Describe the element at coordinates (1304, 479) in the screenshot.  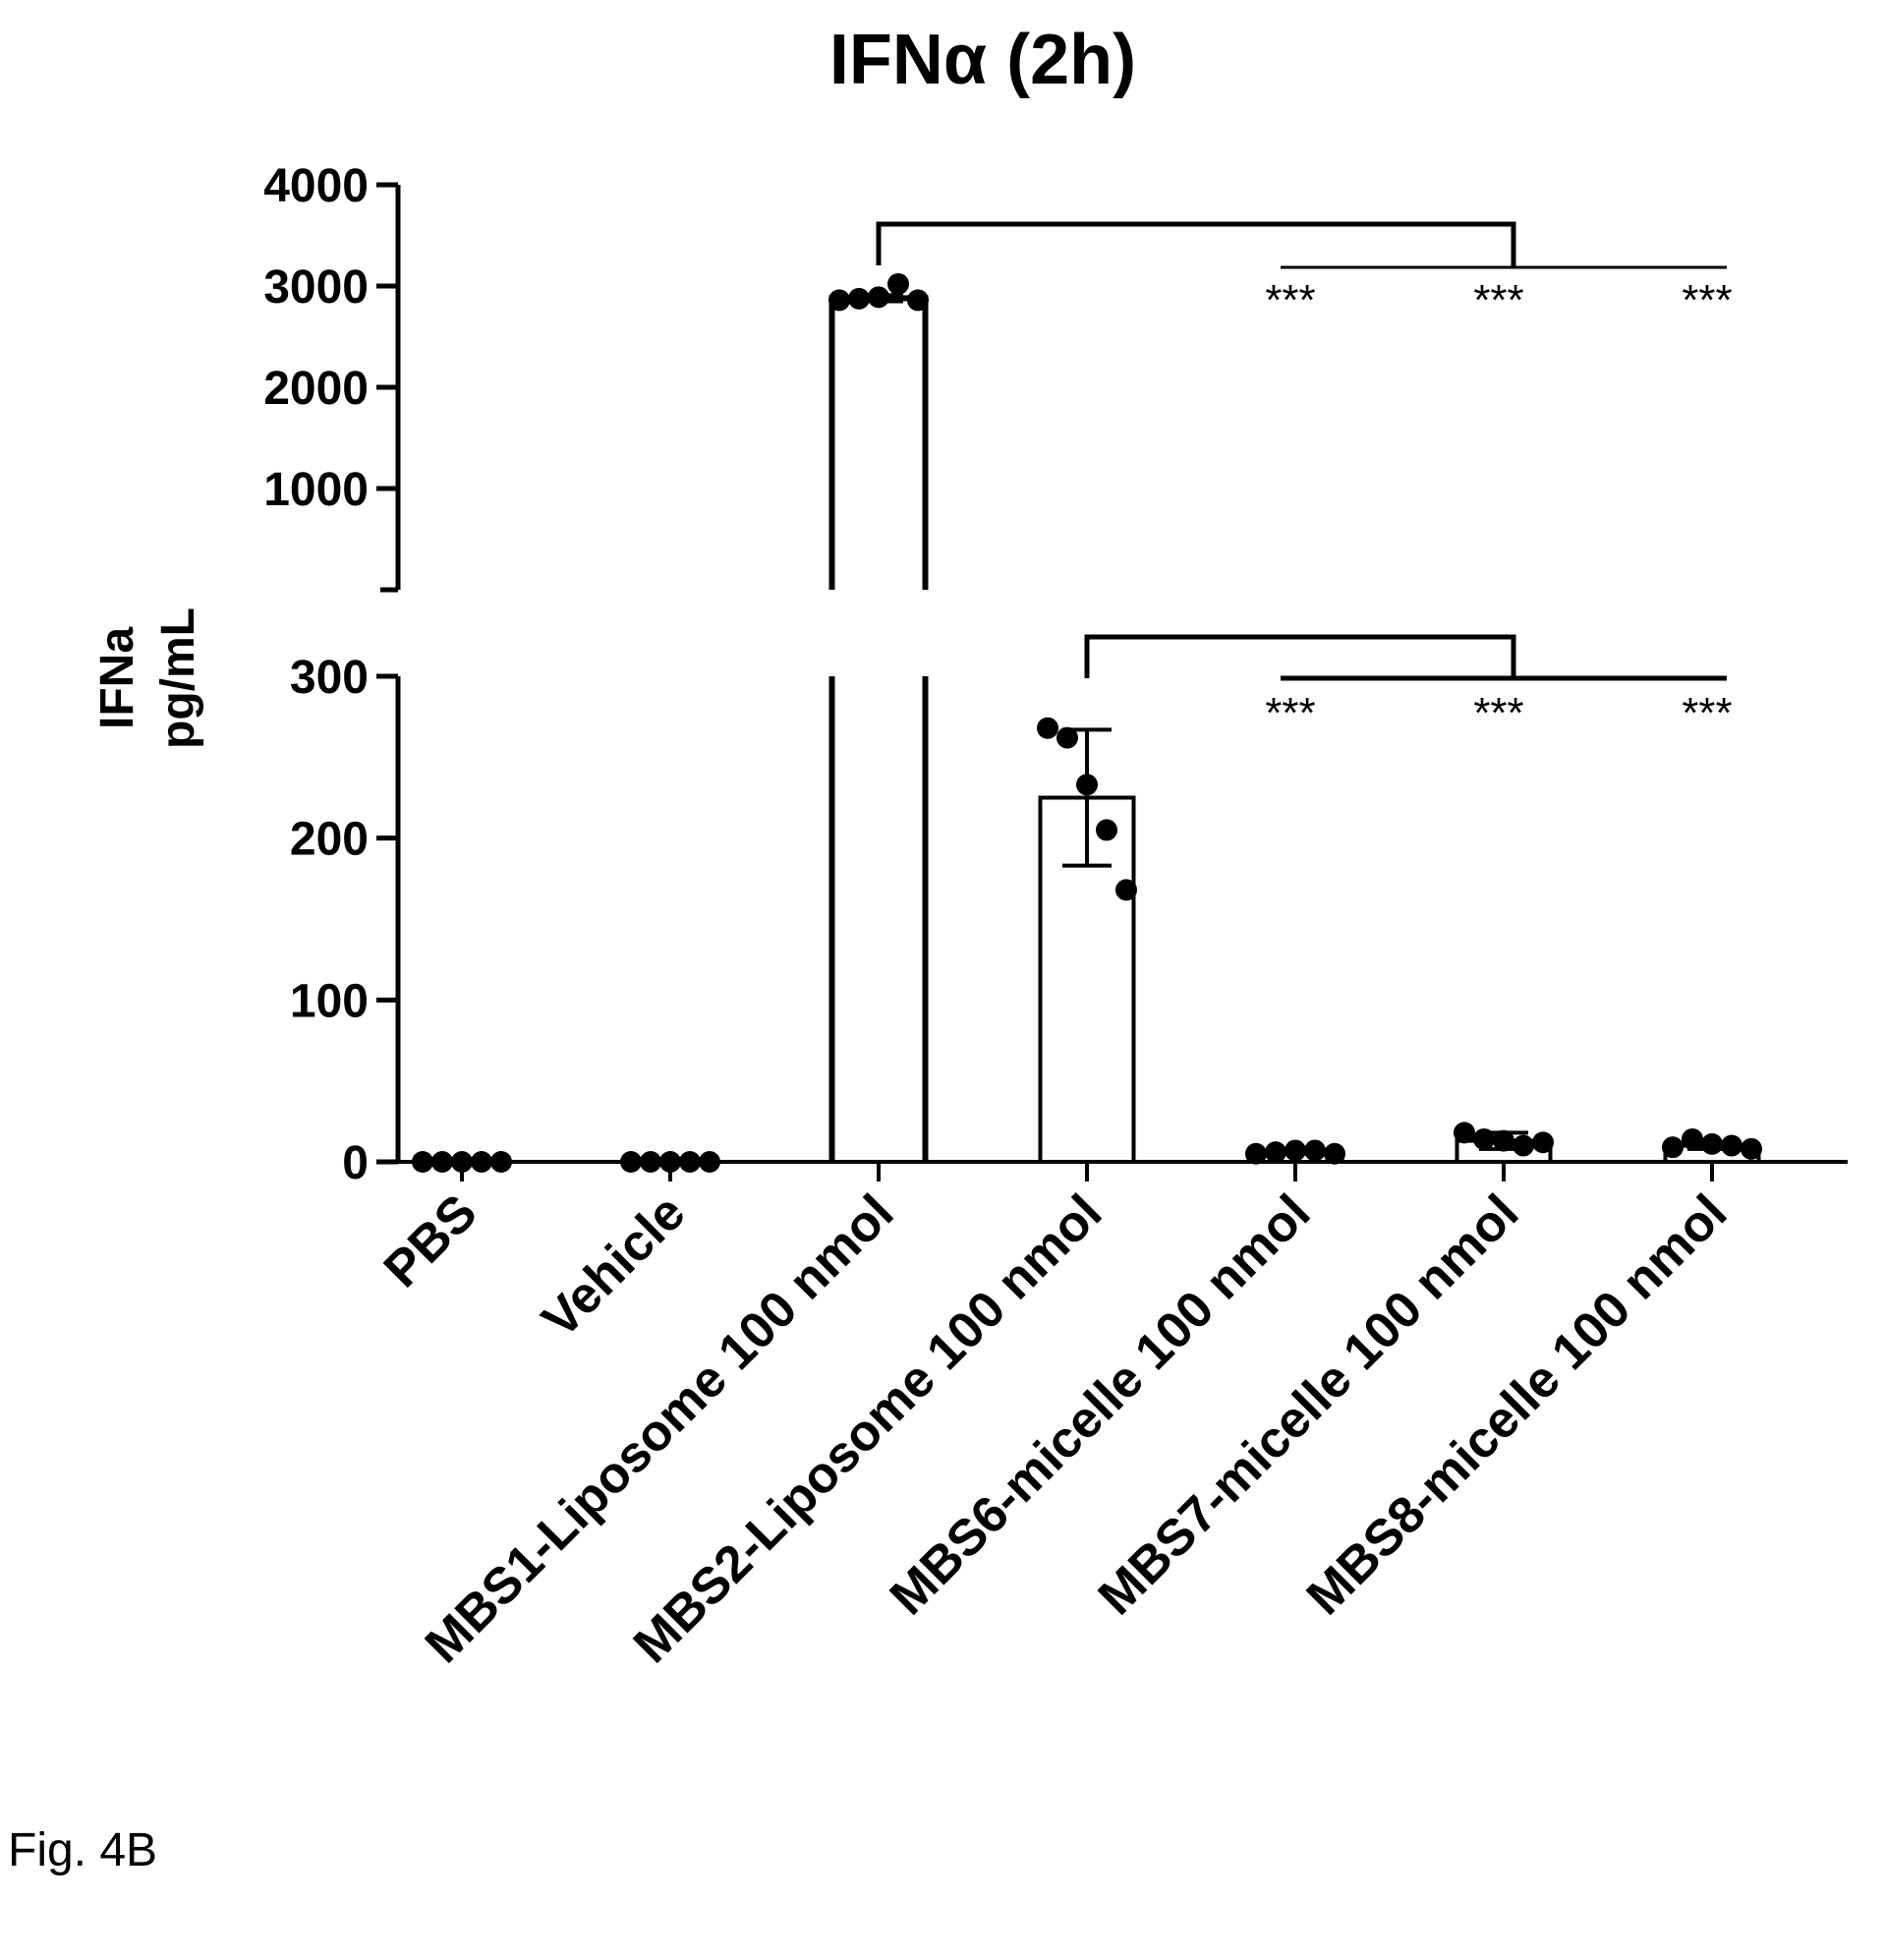
I see `significance-brackets: *** *** *** *** *** ***` at that location.